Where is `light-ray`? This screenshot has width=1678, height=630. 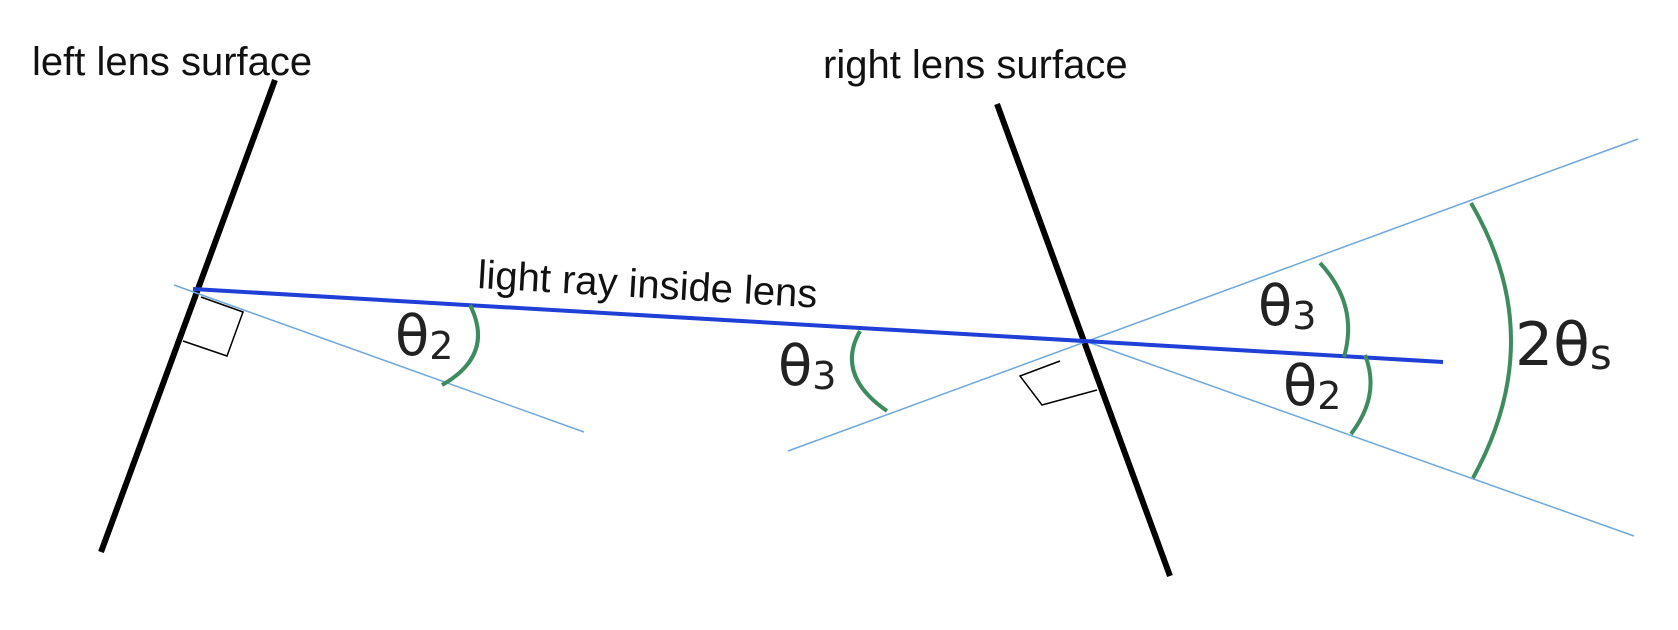
light-ray is located at coordinates (818, 325).